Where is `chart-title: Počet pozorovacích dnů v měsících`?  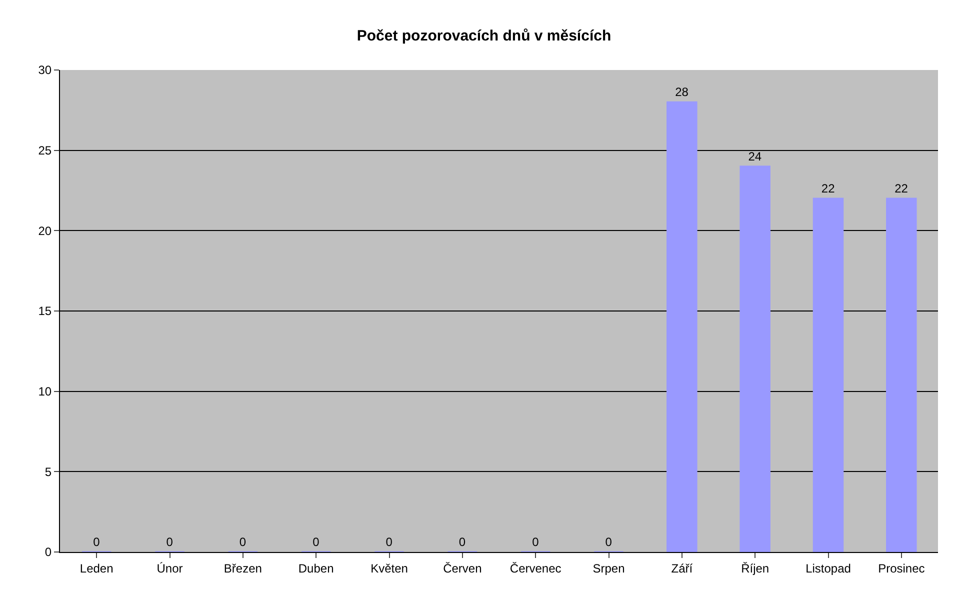
chart-title: Počet pozorovacích dnů v měsících is located at coordinates (484, 36).